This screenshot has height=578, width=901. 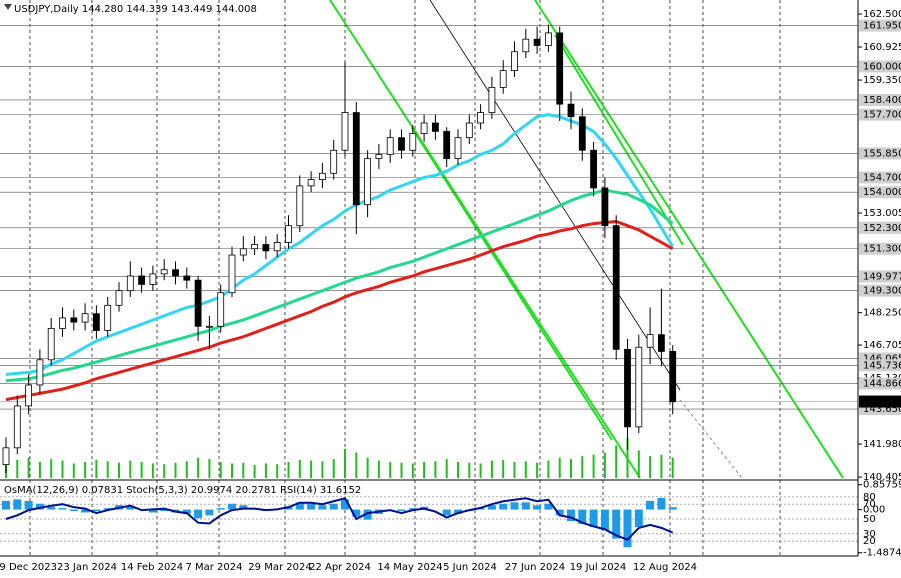 I want to click on last-price-label: 144.008, so click(x=882, y=402).